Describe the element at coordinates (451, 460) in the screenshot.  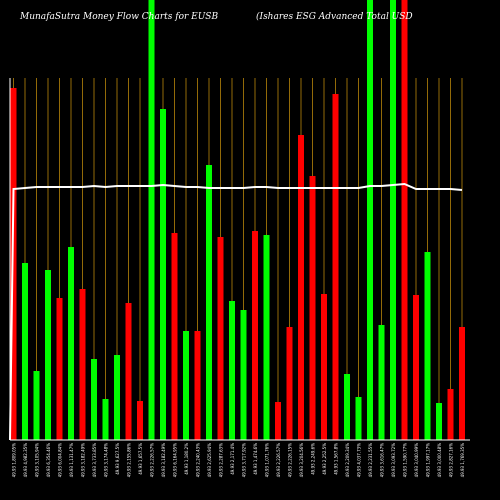
I see `tick-label: 49.93 2,827.16%` at that location.